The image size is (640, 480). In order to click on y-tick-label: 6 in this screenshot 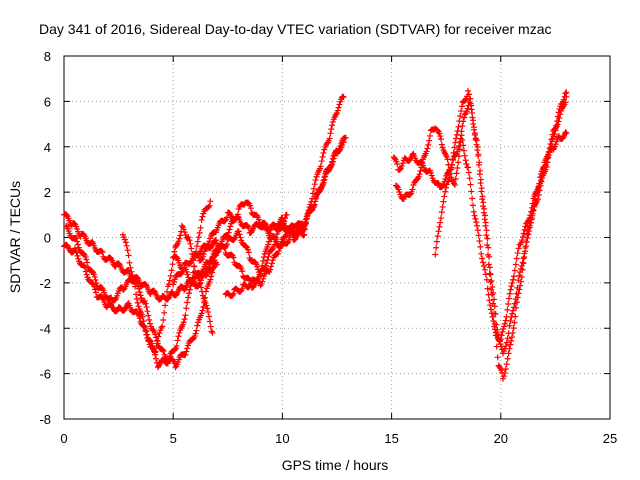, I will do `click(47, 101)`.